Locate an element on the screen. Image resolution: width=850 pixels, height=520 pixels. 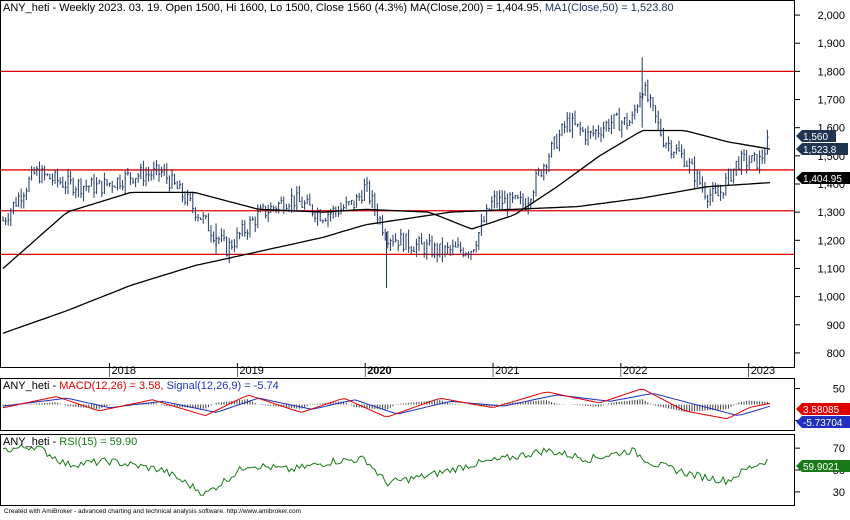
close-badge: 1,560 is located at coordinates (816, 136).